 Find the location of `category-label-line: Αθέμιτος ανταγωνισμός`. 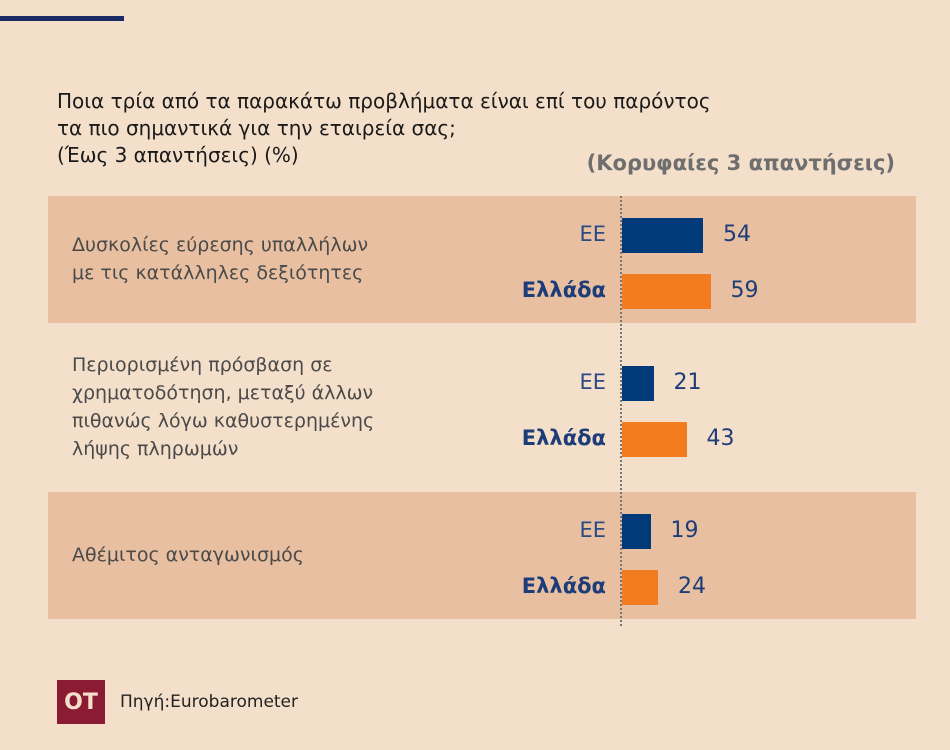

category-label-line: Αθέμιτος ανταγωνισμός is located at coordinates (188, 555).